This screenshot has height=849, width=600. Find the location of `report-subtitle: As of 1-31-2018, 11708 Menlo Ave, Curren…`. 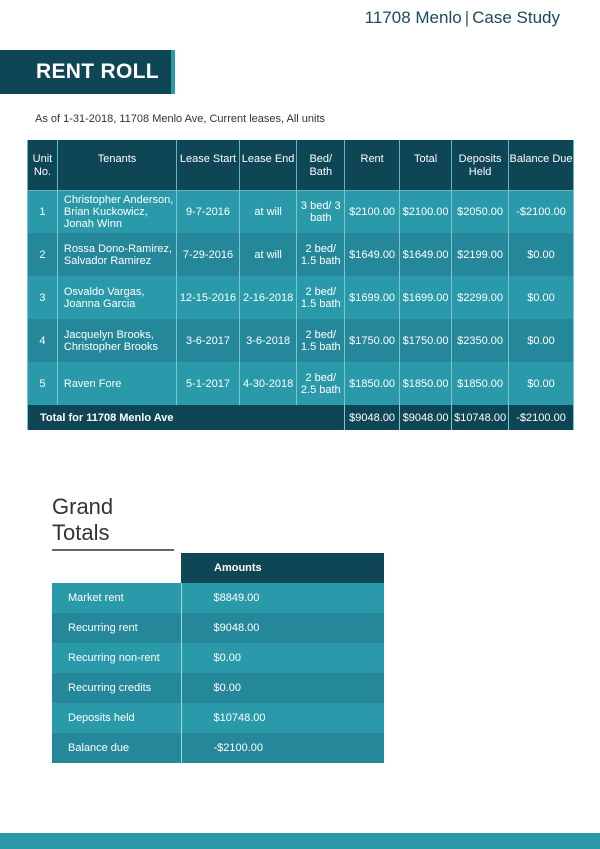

report-subtitle: As of 1-31-2018, 11708 Menlo Ave, Curren… is located at coordinates (180, 119).